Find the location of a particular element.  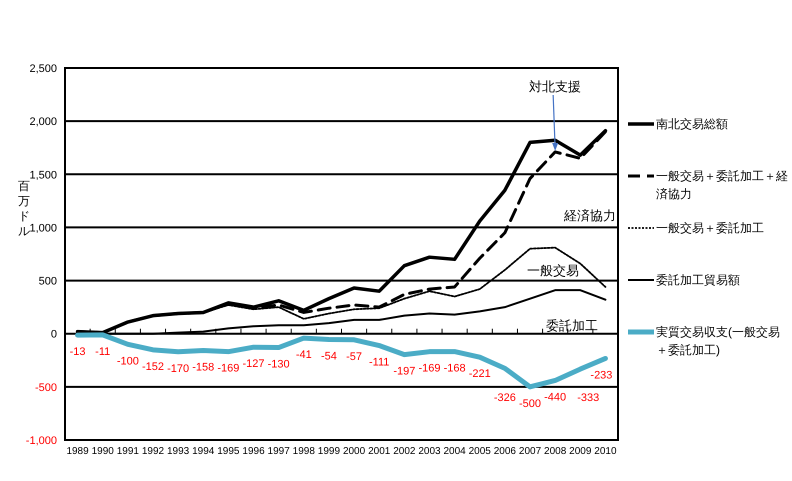

data-label: -41 is located at coordinates (304, 355).